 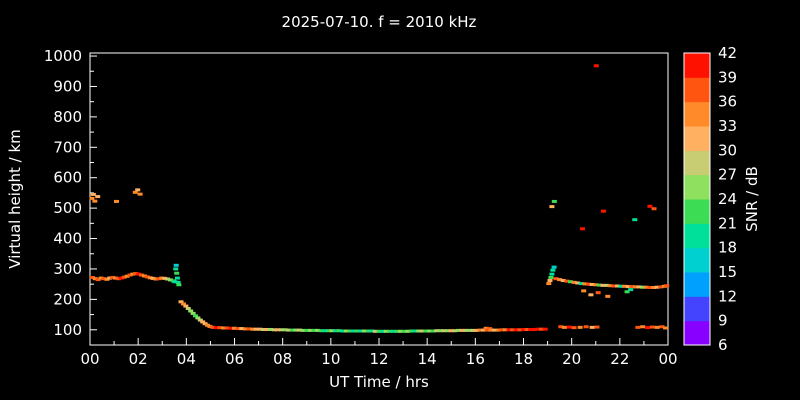 What do you see at coordinates (67, 299) in the screenshot?
I see `y-tick-label: 200` at bounding box center [67, 299].